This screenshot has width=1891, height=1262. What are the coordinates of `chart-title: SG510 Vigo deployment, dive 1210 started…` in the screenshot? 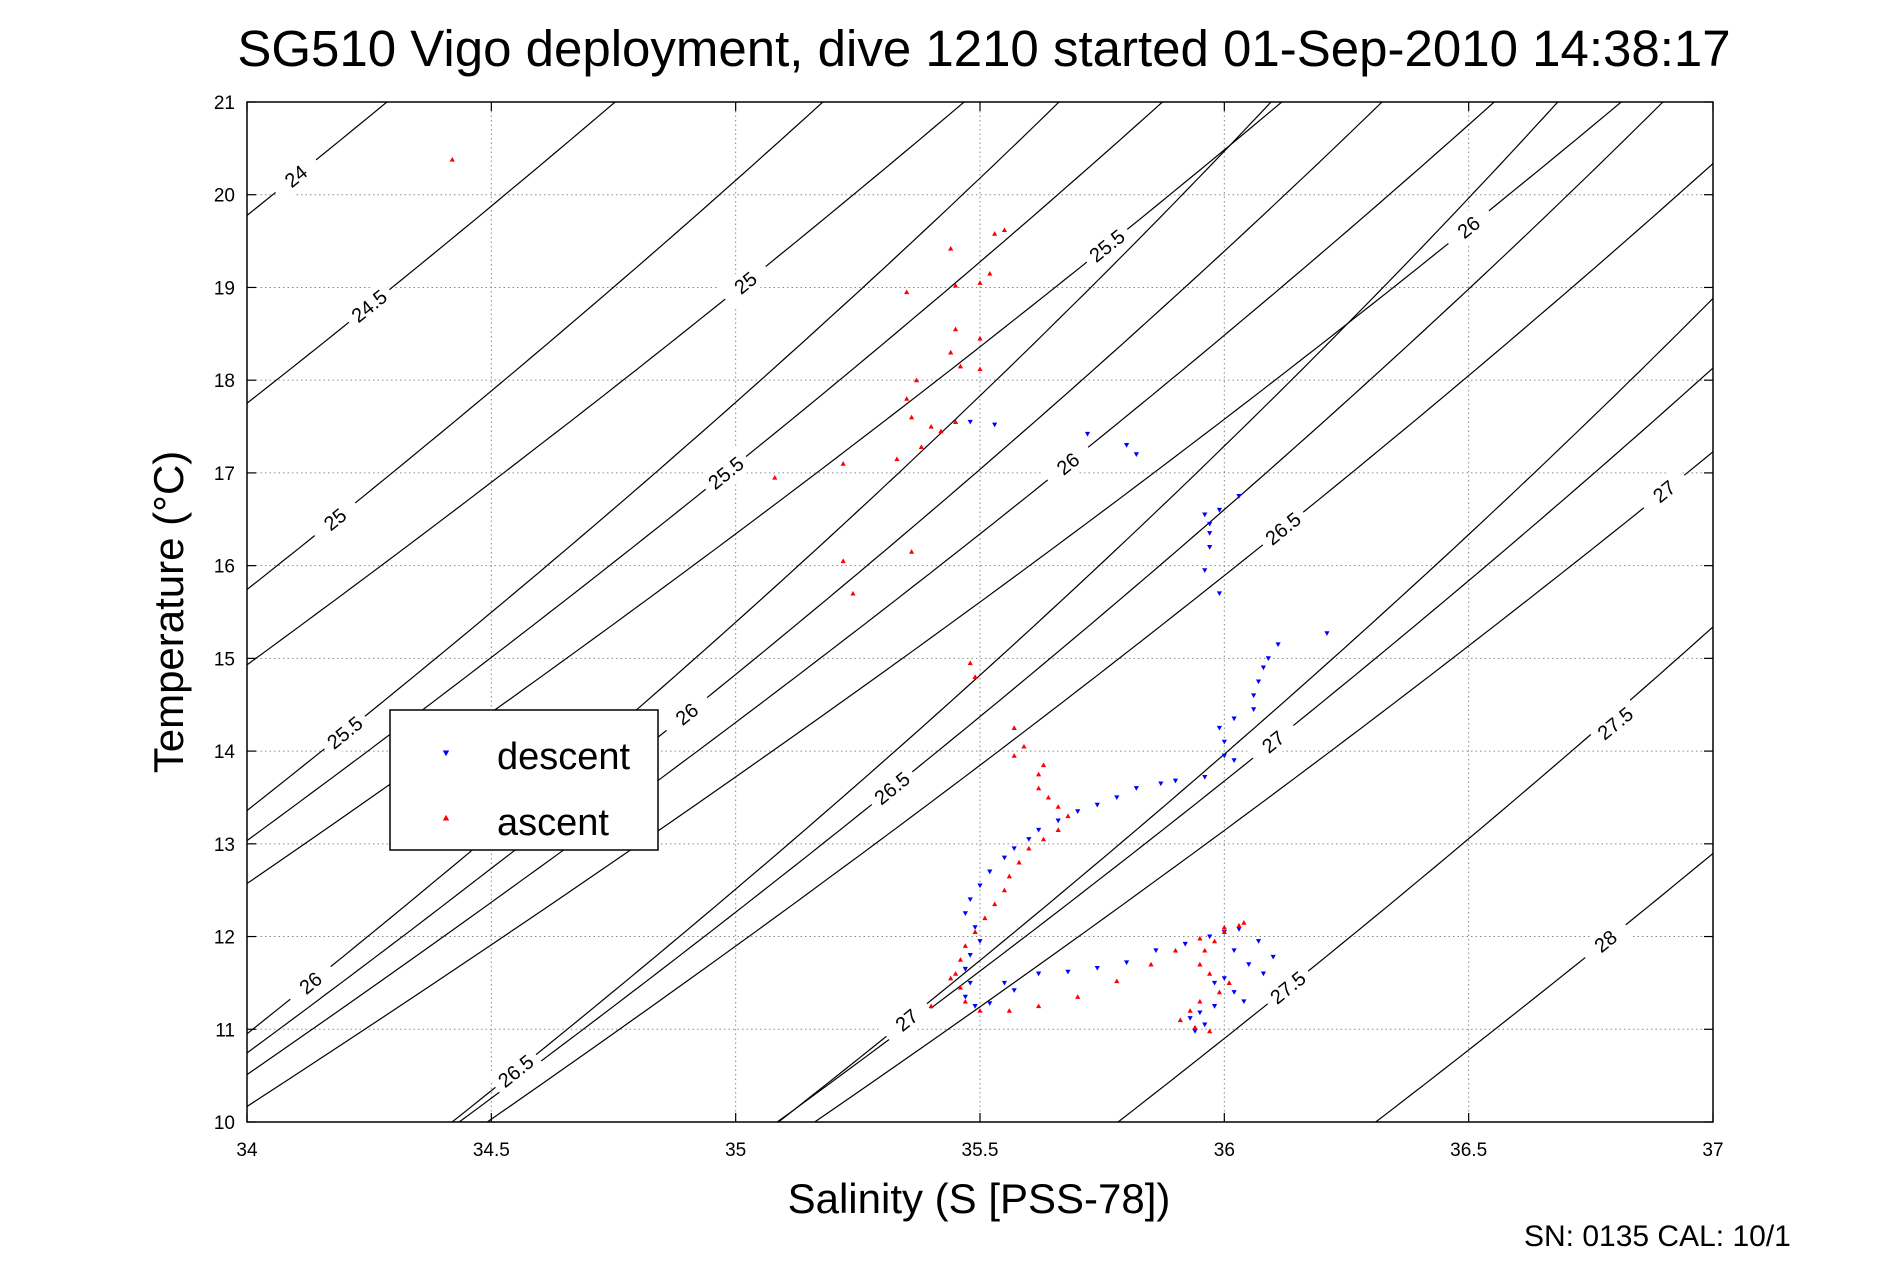 It's located at (983, 48).